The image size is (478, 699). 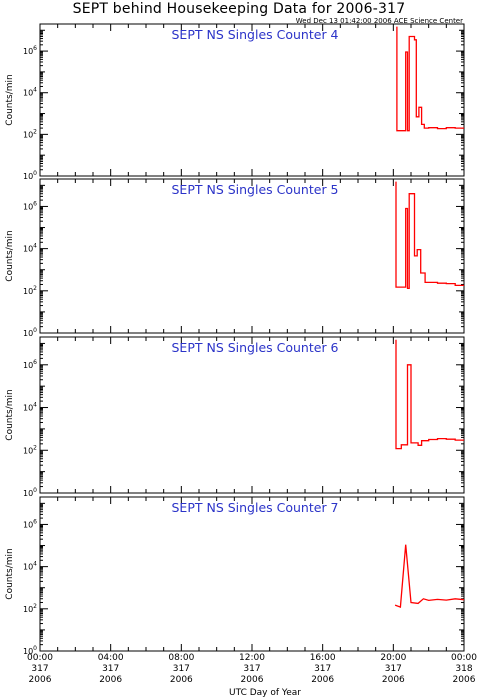 I want to click on x-tick-text: 20:00, so click(x=393, y=658).